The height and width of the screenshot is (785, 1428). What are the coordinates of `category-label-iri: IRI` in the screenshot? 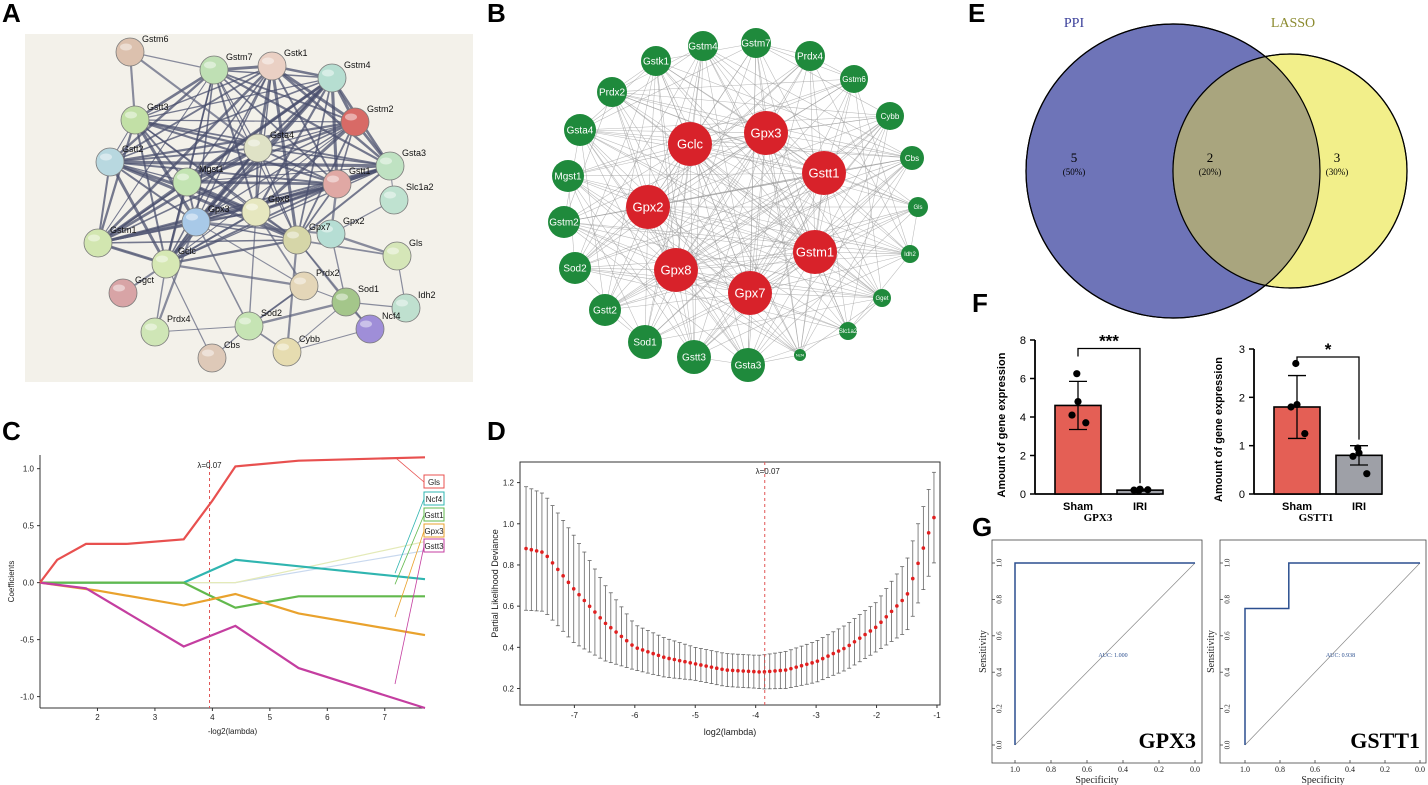 It's located at (1359, 507).